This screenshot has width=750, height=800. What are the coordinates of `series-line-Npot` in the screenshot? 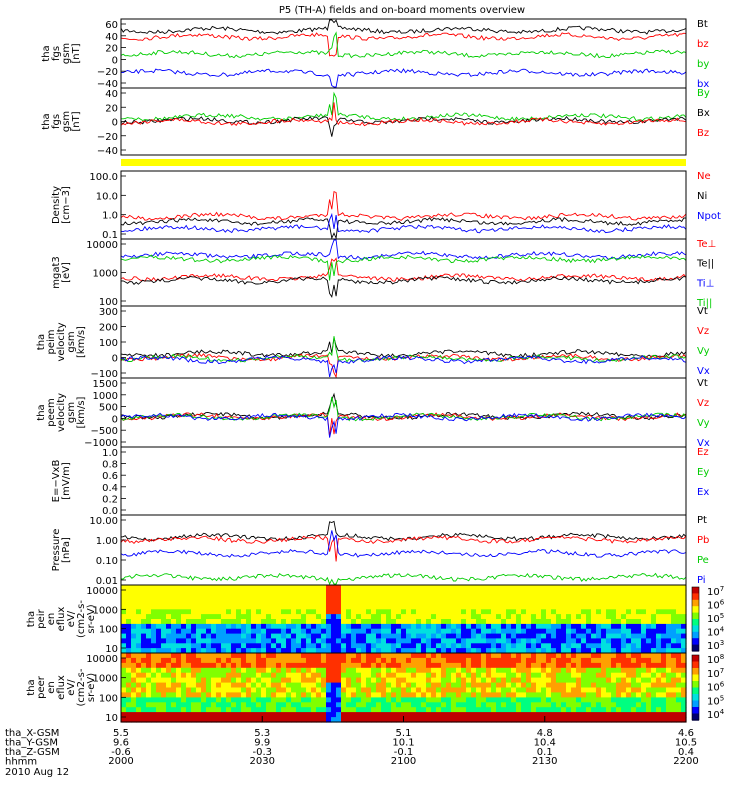 It's located at (403, 223).